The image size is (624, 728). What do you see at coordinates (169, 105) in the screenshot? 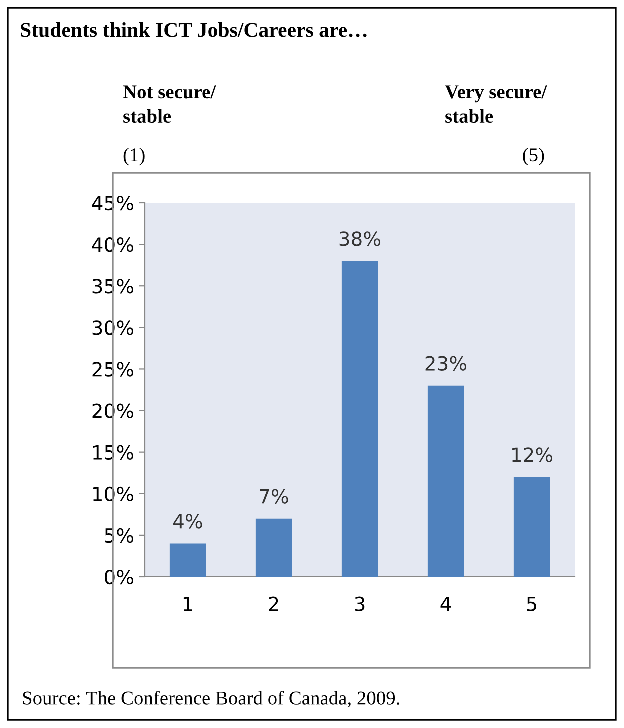
I see `text: Not secure/ stable` at bounding box center [169, 105].